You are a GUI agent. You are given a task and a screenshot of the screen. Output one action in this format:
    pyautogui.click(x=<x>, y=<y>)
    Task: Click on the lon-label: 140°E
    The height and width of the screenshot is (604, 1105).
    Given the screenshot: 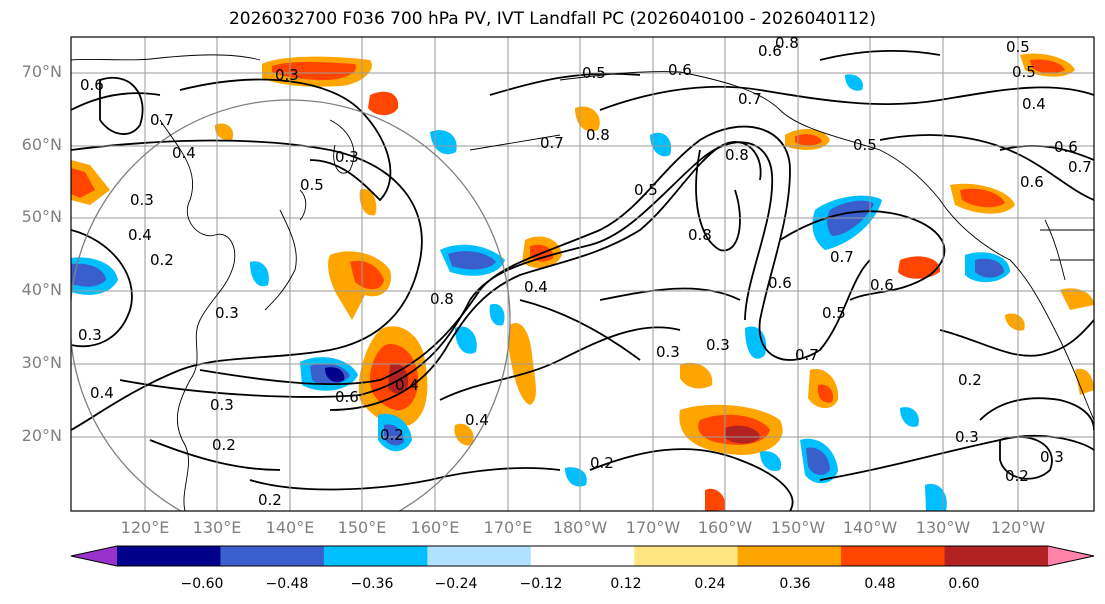 What is the action you would take?
    pyautogui.click(x=290, y=527)
    